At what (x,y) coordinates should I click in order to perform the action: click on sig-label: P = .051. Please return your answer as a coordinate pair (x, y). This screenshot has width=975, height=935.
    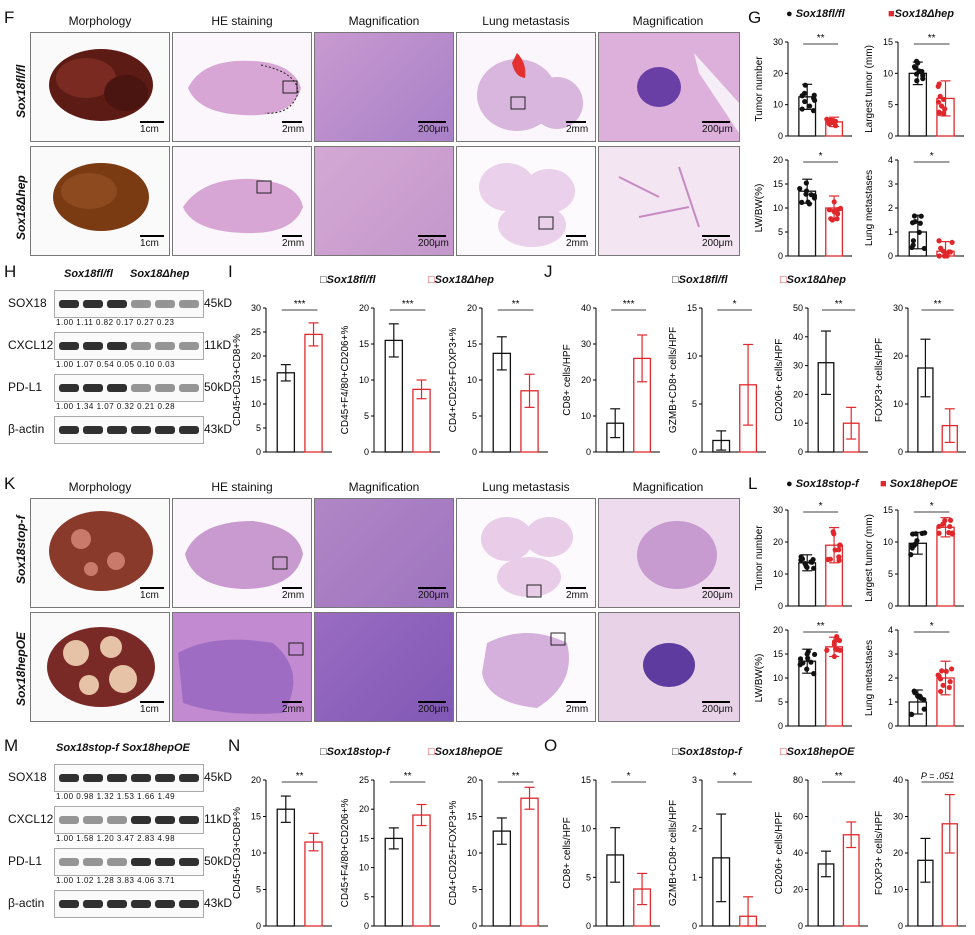
    Looking at the image, I should click on (937, 776).